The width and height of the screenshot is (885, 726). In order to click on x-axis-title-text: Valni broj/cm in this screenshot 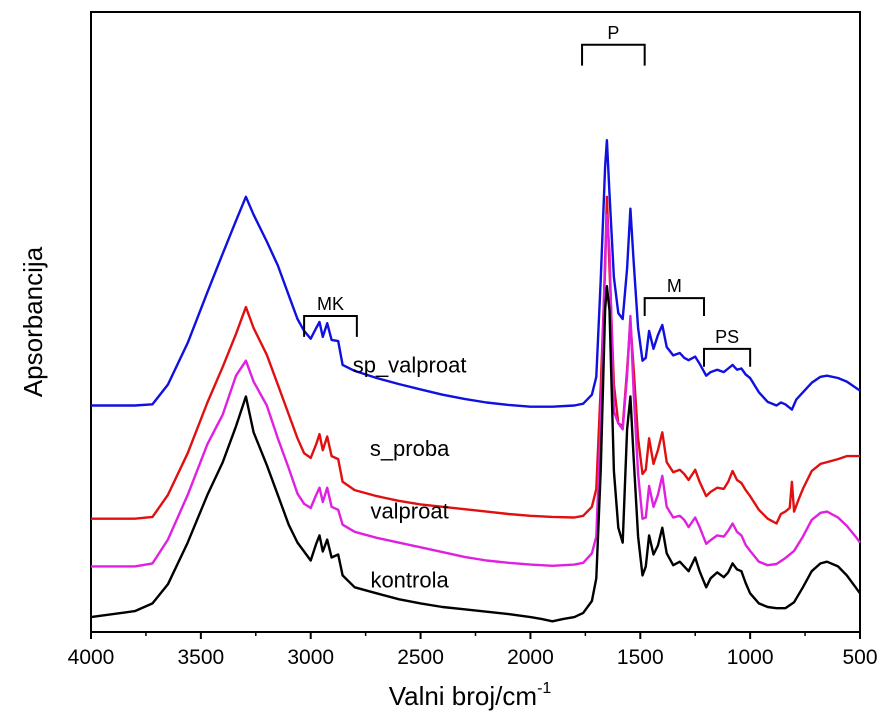, I will do `click(463, 696)`.